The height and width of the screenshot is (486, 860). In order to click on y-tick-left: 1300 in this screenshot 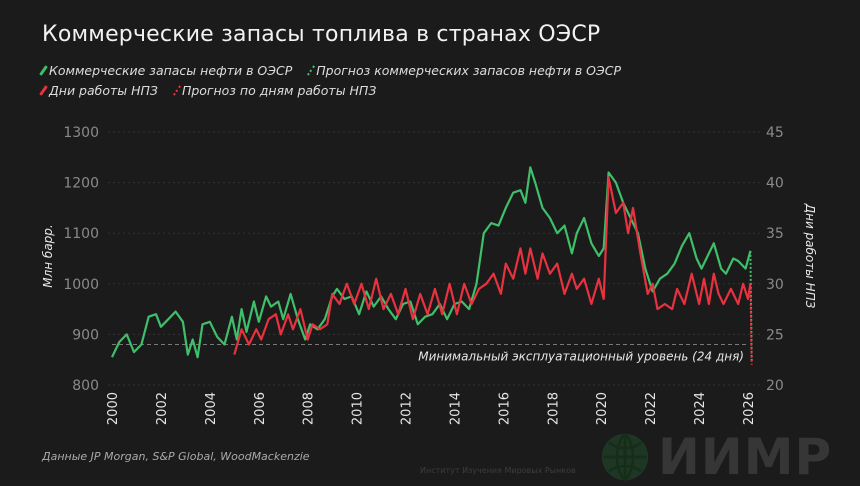, I will do `click(81, 133)`.